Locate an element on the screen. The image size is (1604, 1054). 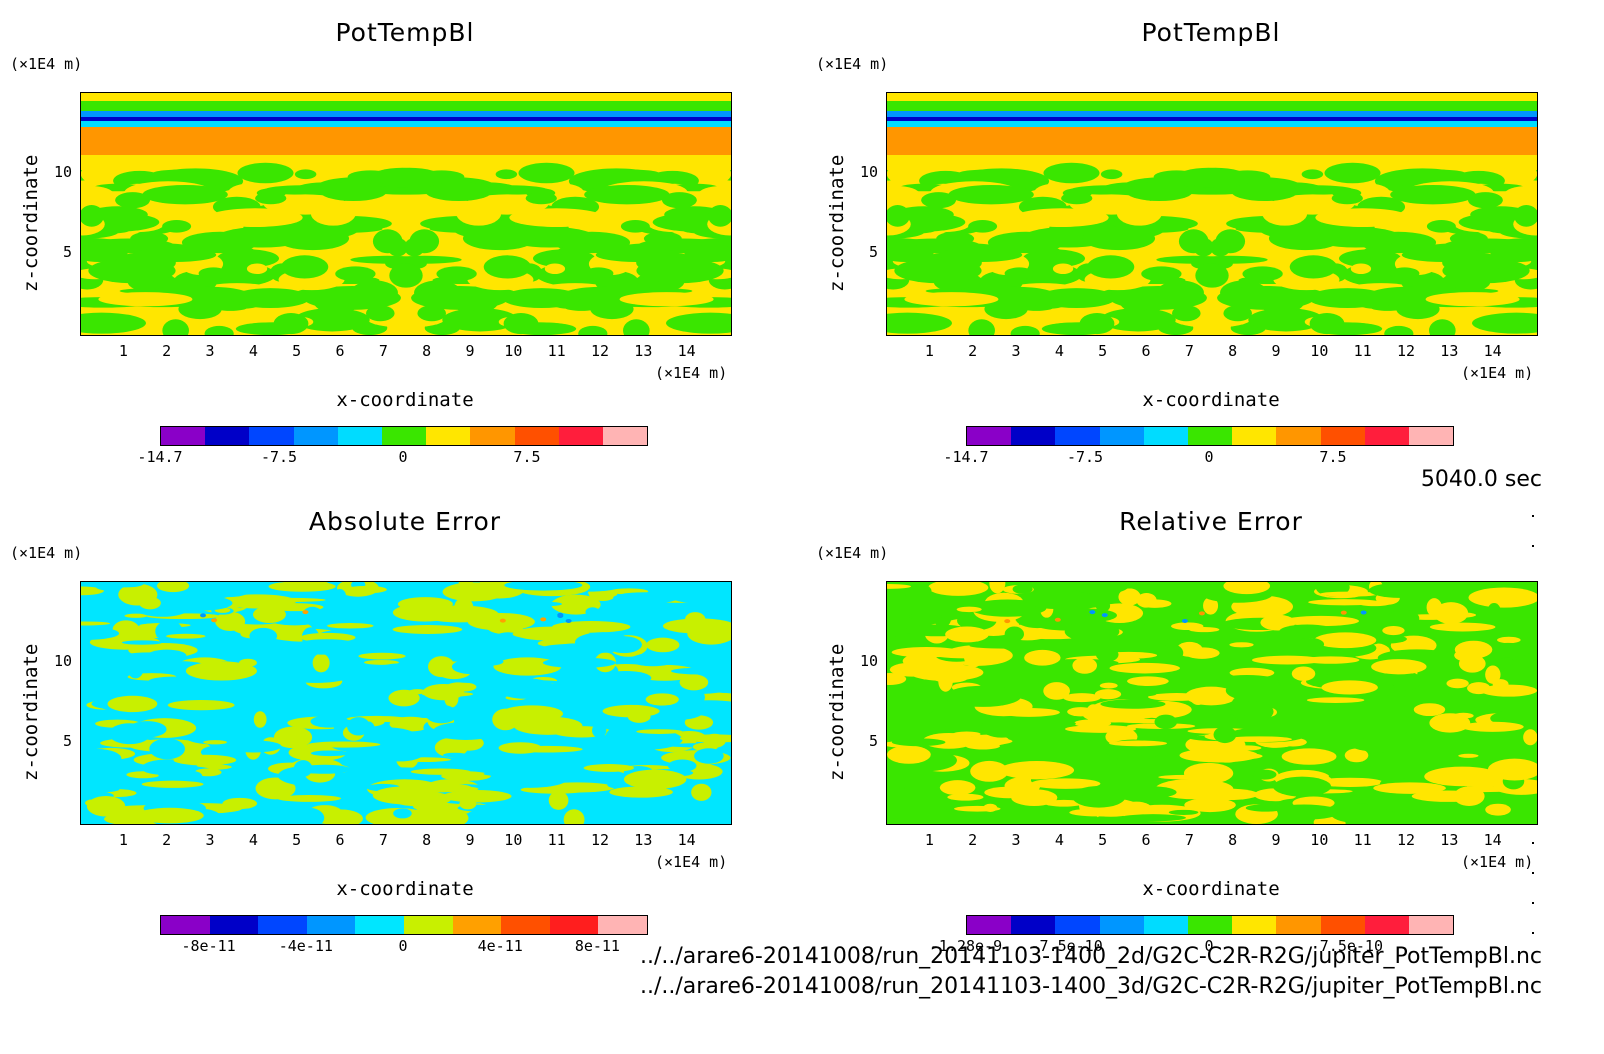
x-tick-label: 4 is located at coordinates (253, 840).